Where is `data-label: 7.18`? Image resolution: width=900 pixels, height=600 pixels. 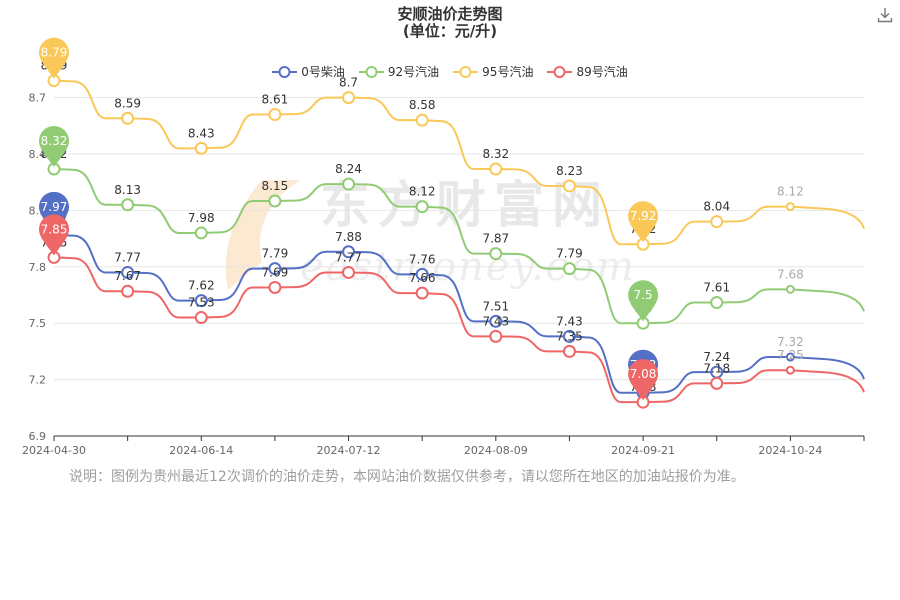
data-label: 7.18 is located at coordinates (716, 368).